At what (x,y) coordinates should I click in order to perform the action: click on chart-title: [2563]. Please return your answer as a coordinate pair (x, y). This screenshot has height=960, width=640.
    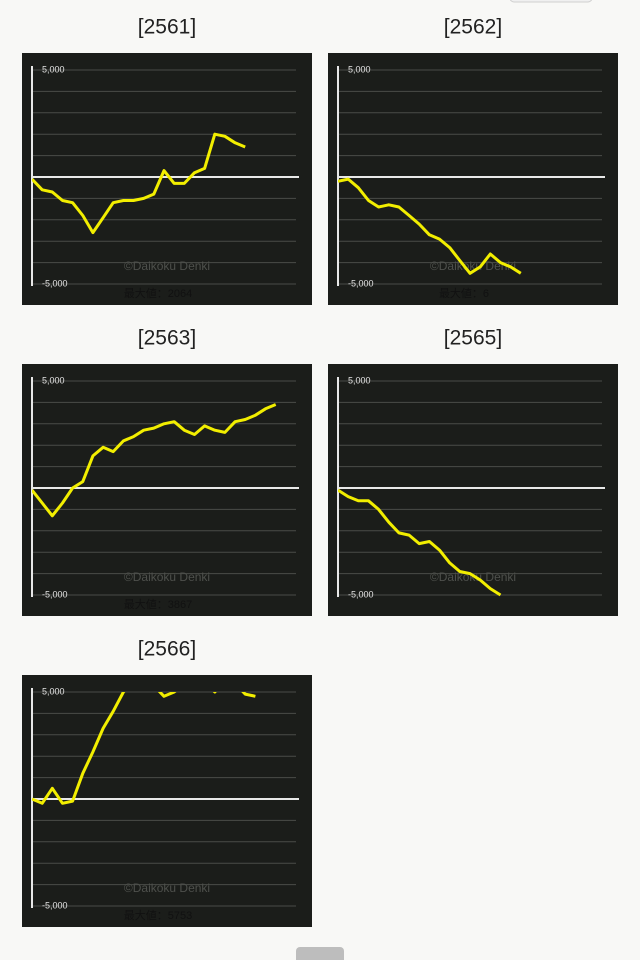
    Looking at the image, I should click on (167, 338).